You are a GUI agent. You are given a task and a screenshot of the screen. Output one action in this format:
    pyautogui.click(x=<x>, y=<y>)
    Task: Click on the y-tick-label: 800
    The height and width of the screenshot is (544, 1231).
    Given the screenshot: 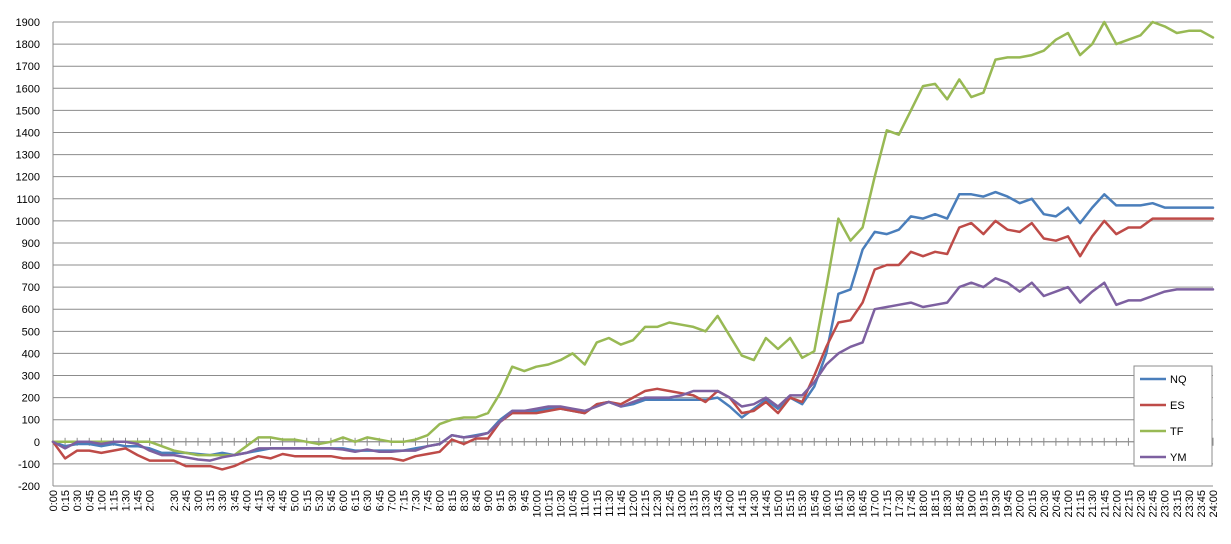 What is the action you would take?
    pyautogui.click(x=31, y=266)
    